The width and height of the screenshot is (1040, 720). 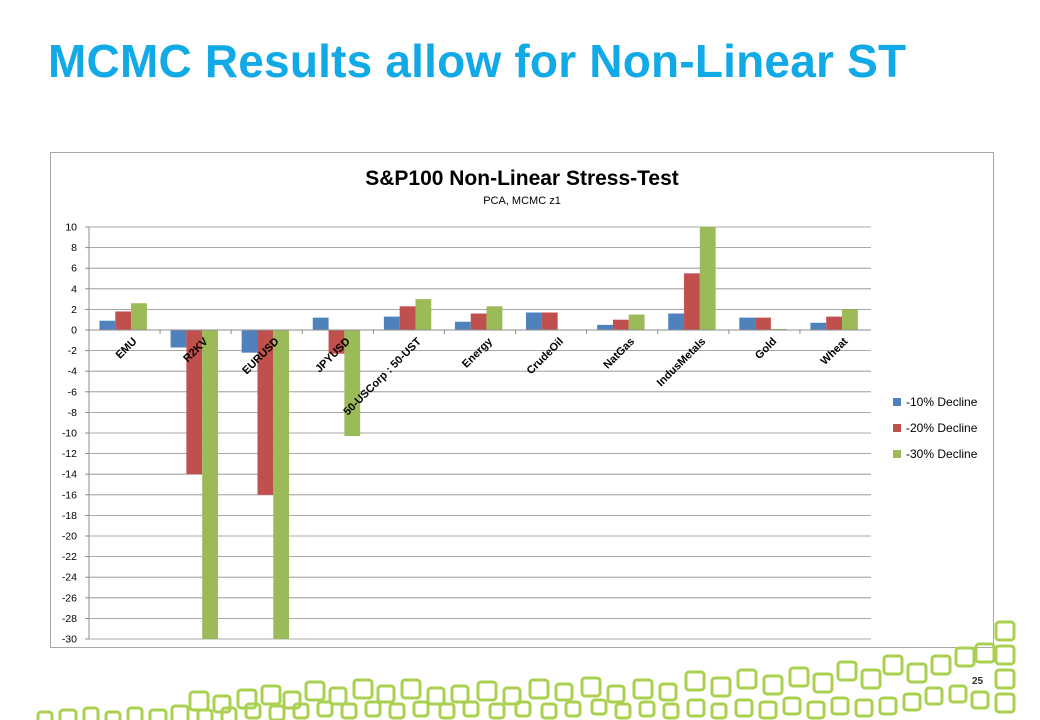 What do you see at coordinates (545, 356) in the screenshot?
I see `x-tick-label: CrudeOil` at bounding box center [545, 356].